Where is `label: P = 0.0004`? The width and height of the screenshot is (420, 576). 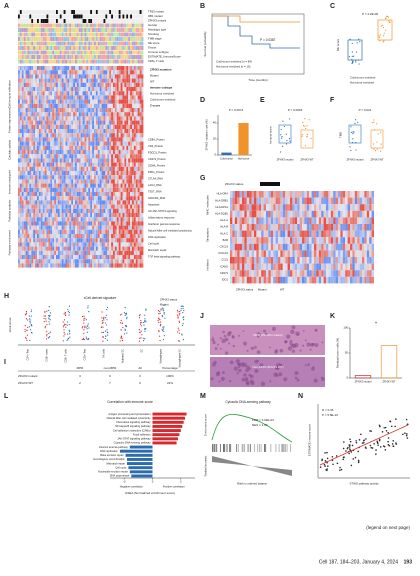
label: P = 0.0004 is located at coordinates (295, 110).